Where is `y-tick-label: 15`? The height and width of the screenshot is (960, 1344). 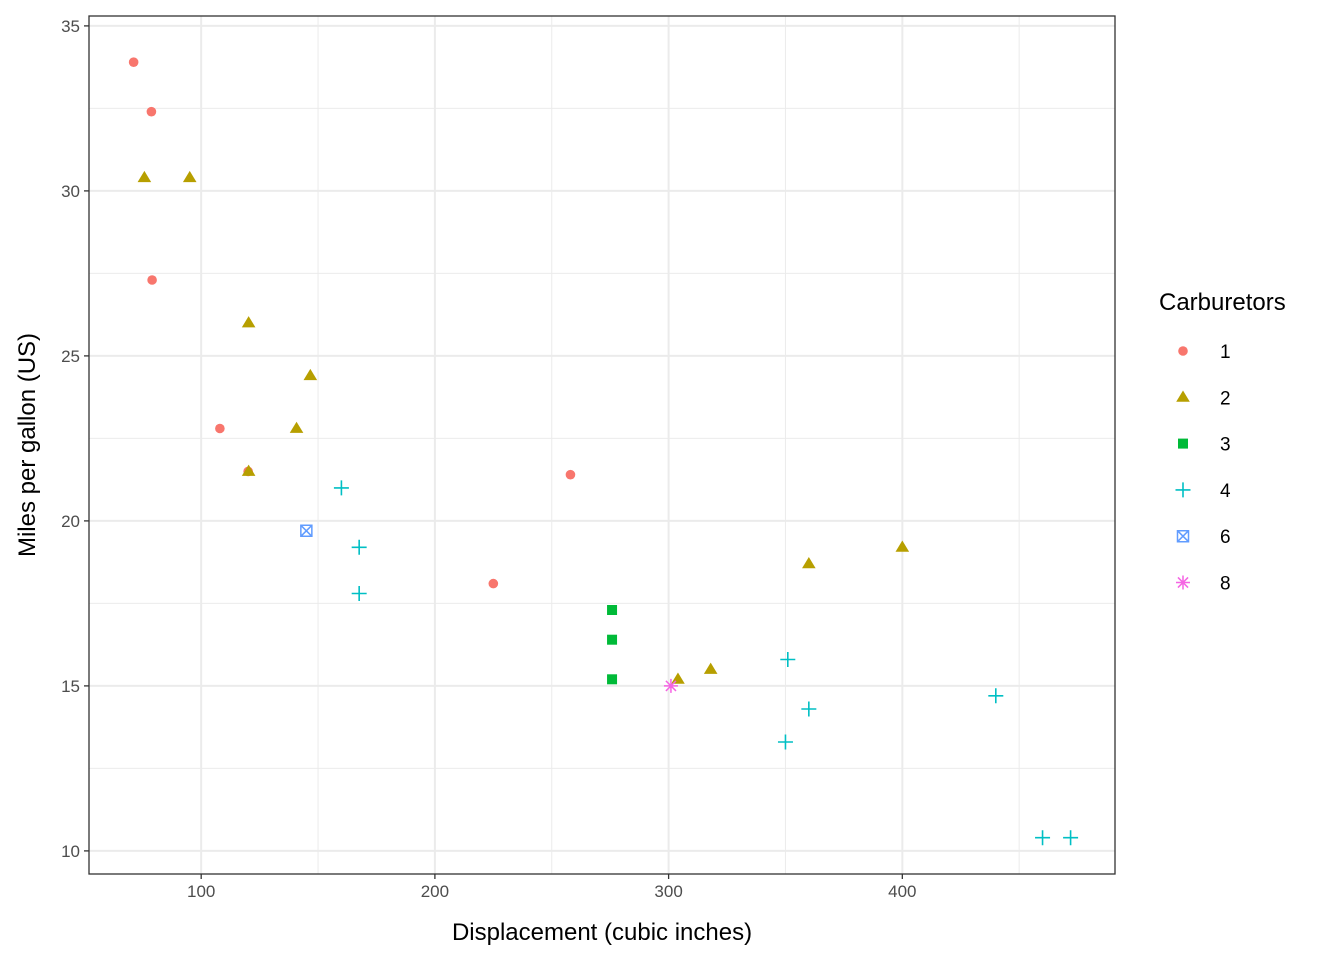 y-tick-label: 15 is located at coordinates (70, 686).